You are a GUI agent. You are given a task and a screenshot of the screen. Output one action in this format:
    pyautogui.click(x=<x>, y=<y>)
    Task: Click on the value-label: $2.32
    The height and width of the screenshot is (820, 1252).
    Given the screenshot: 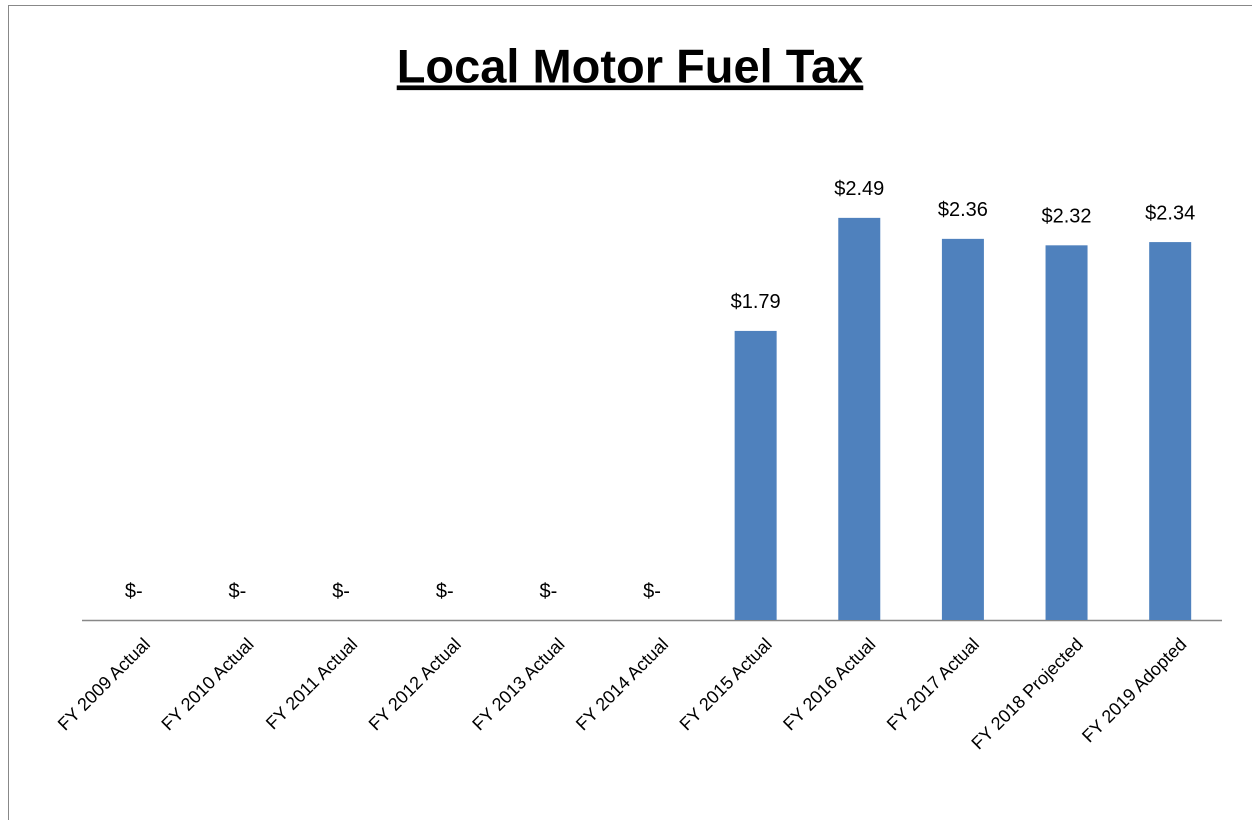 What is the action you would take?
    pyautogui.click(x=1067, y=217)
    